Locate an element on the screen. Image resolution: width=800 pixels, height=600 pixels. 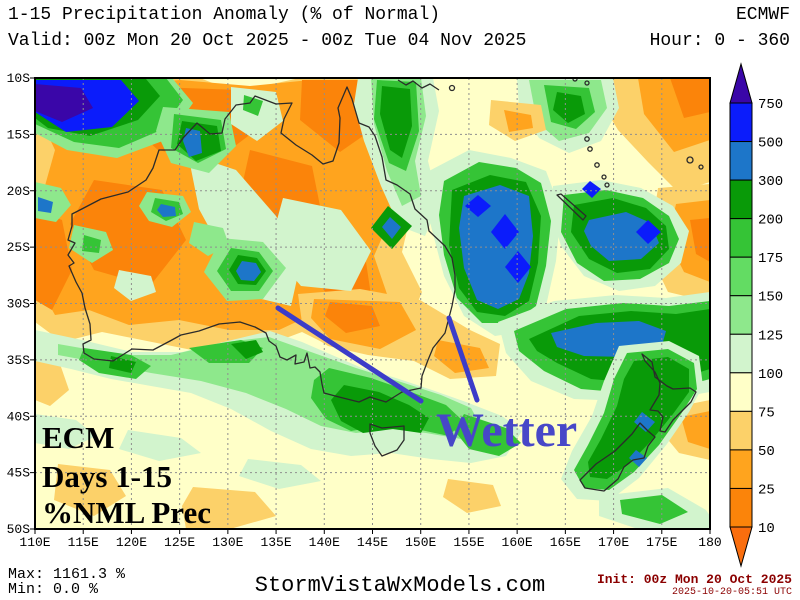
y-tick-label: 40S is located at coordinates (19, 416).